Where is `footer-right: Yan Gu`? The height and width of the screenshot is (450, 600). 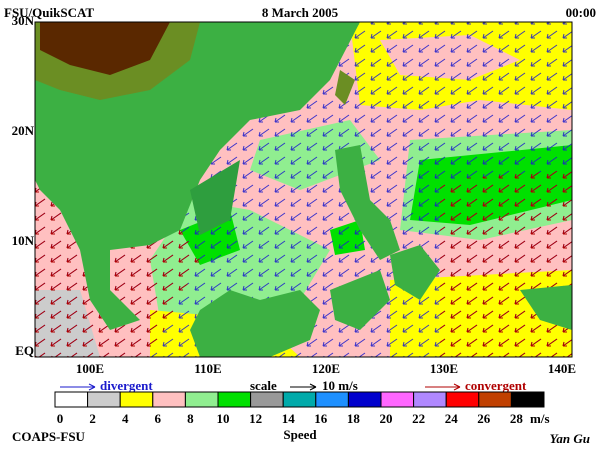 footer-right: Yan Gu is located at coordinates (570, 438).